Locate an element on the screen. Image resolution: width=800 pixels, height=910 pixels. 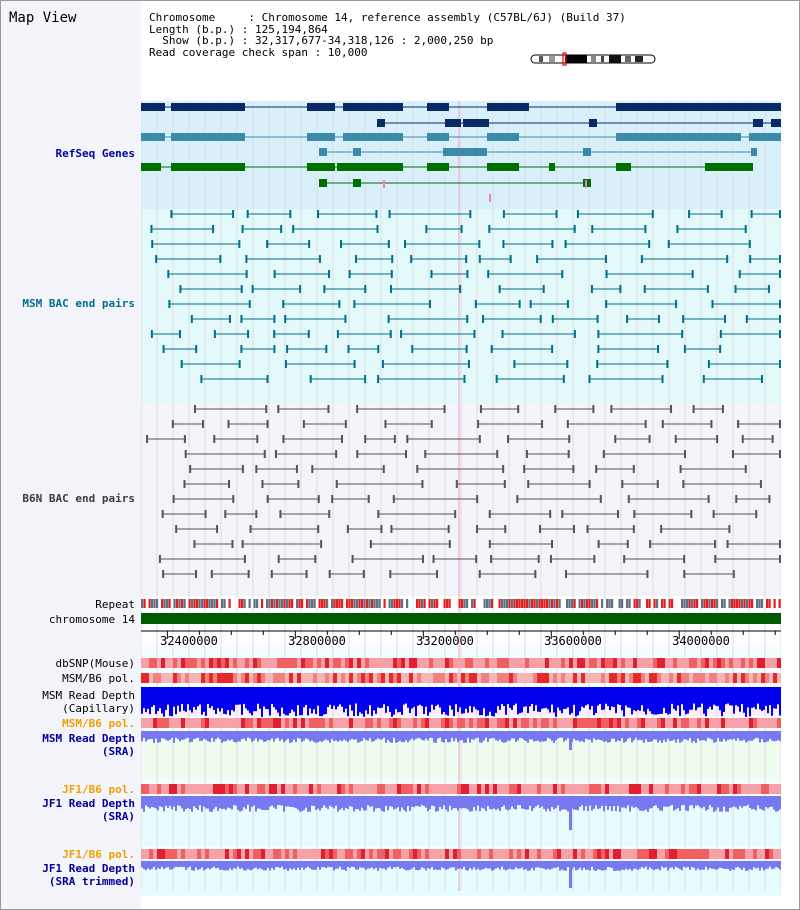
track-label-msm-bac: MSM BAC end pairs is located at coordinates (78, 303).